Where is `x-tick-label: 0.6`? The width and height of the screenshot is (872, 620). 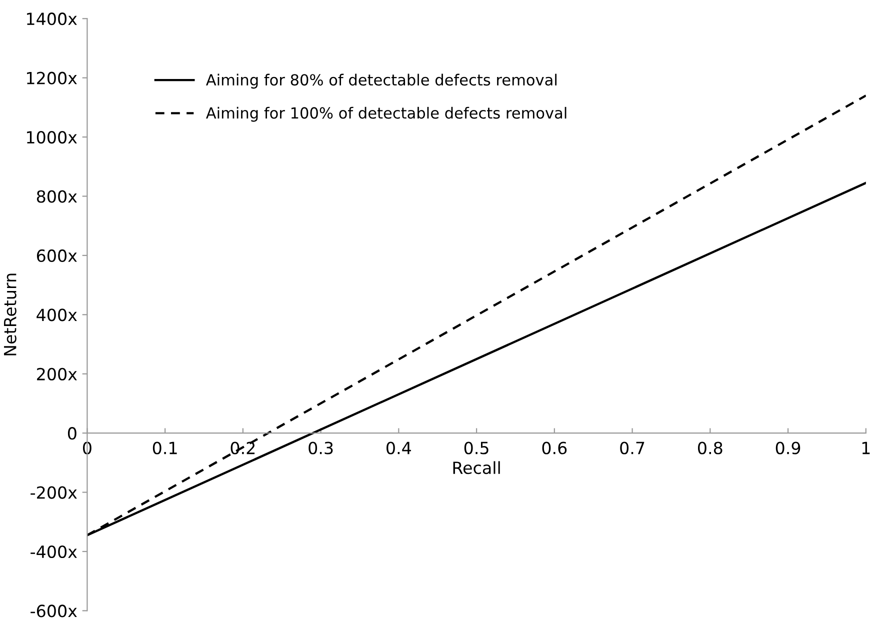 x-tick-label: 0.6 is located at coordinates (554, 448).